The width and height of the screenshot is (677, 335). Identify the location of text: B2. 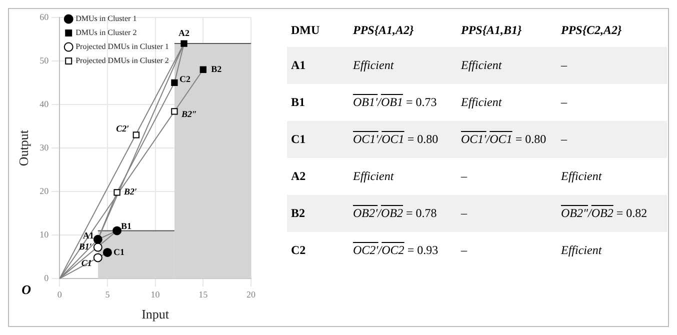
(298, 213).